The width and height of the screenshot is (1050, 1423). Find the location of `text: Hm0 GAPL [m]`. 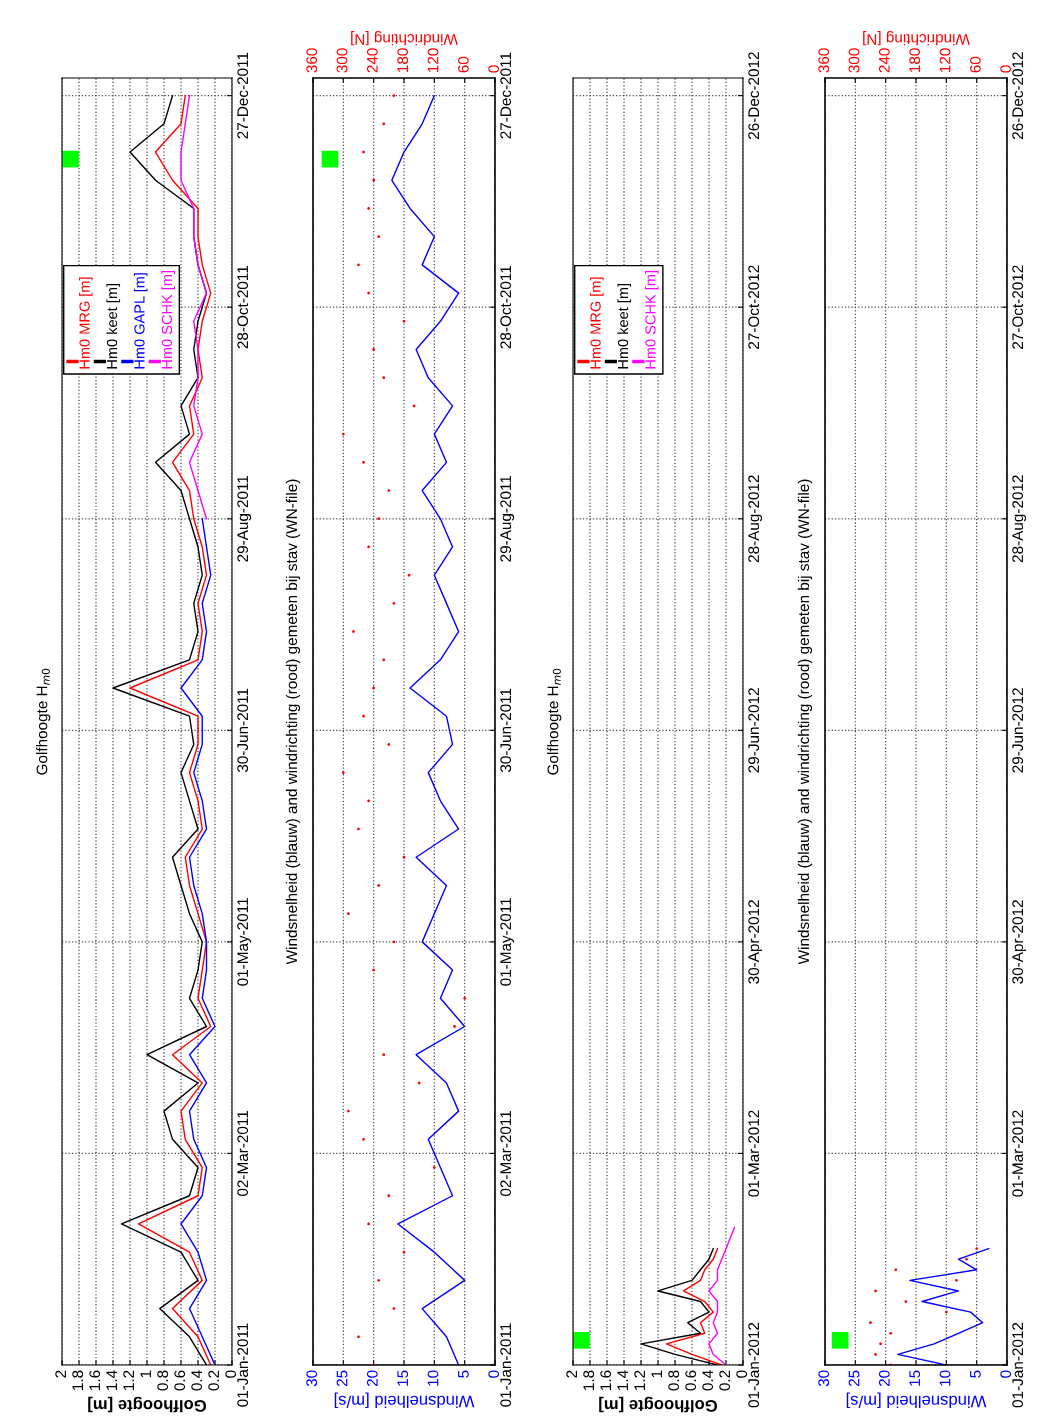

text: Hm0 GAPL [m] is located at coordinates (140, 321).